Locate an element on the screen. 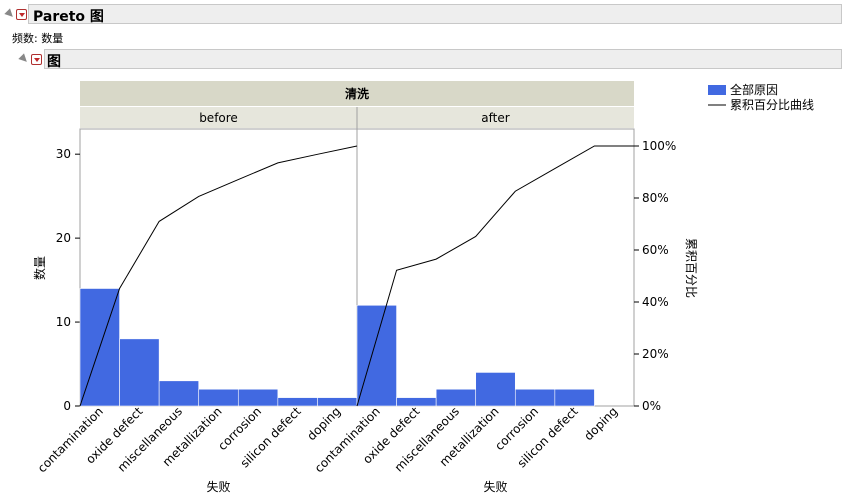 Image resolution: width=846 pixels, height=500 pixels. graph-section-header is located at coordinates (443, 59).